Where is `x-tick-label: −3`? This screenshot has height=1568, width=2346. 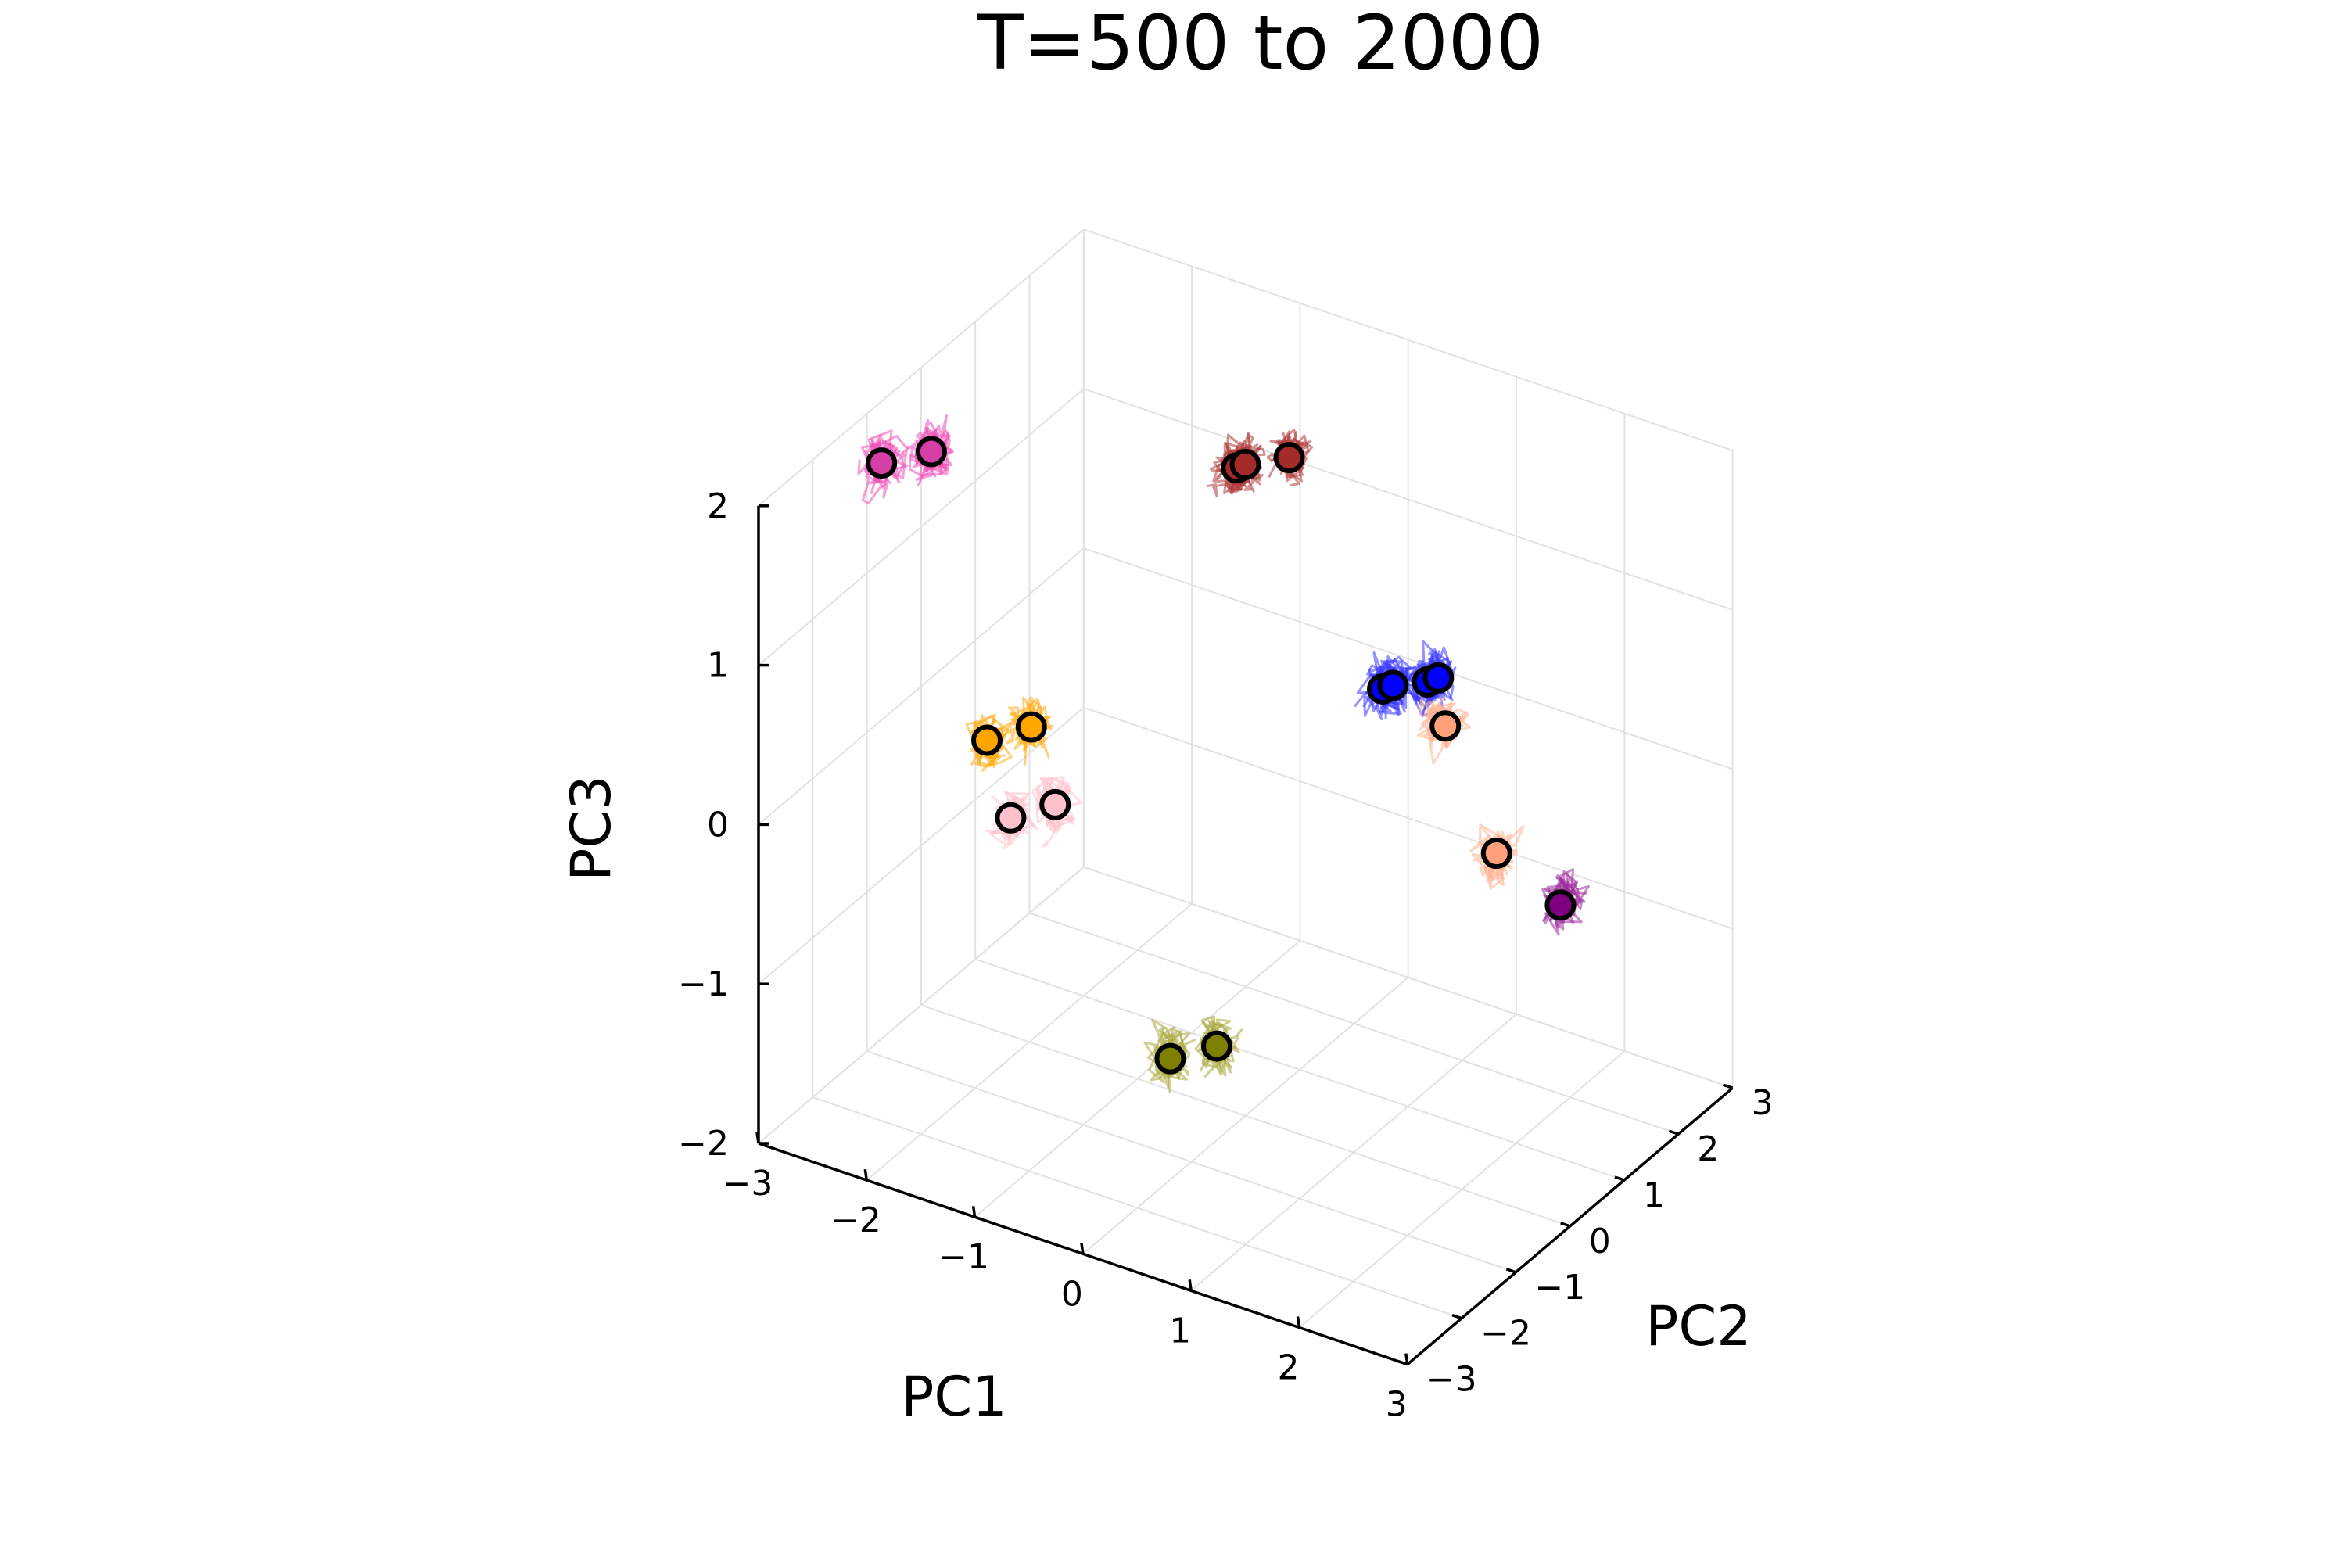 x-tick-label: −3 is located at coordinates (748, 1184).